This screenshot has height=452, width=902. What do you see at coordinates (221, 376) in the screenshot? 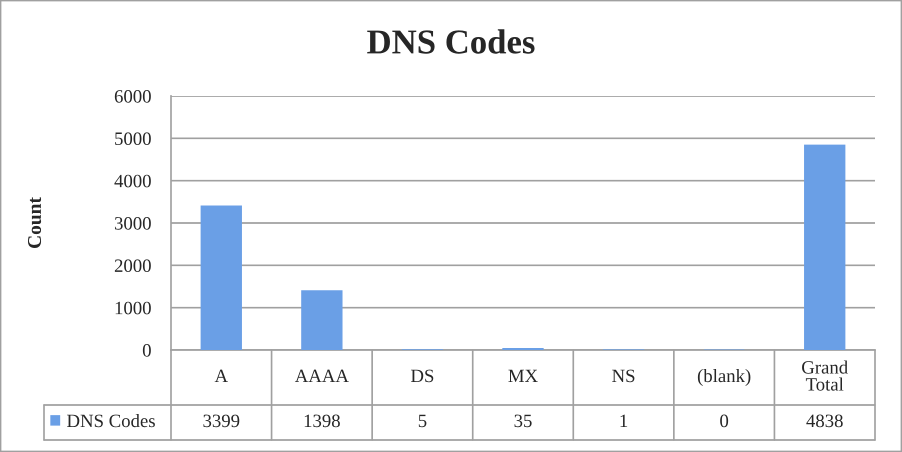
I see `x-tick-label: A` at bounding box center [221, 376].